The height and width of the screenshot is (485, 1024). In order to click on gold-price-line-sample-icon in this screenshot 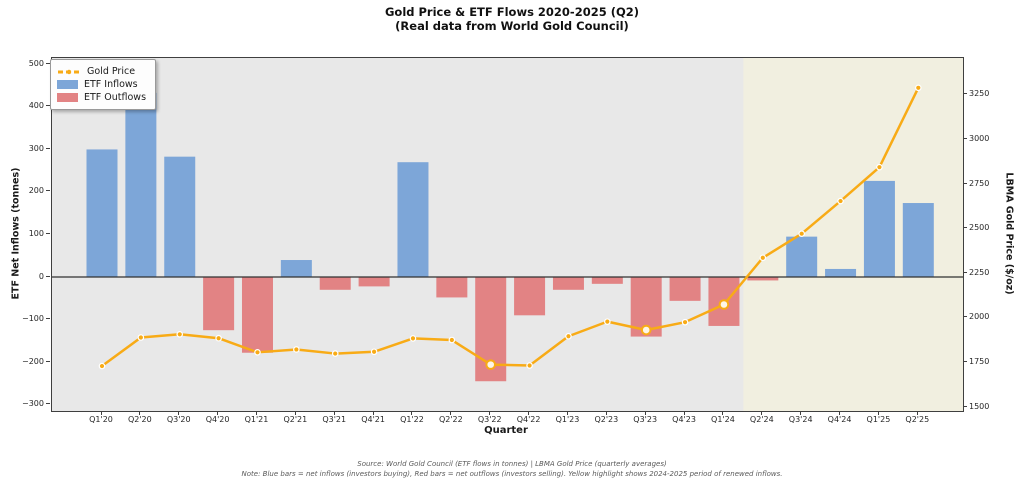, I will do `click(69, 71)`.